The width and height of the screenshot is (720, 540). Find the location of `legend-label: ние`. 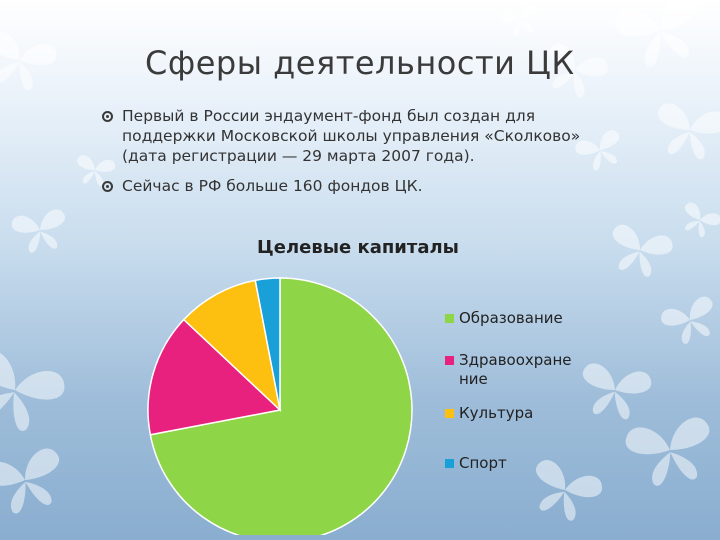

legend-label: ние is located at coordinates (473, 379).